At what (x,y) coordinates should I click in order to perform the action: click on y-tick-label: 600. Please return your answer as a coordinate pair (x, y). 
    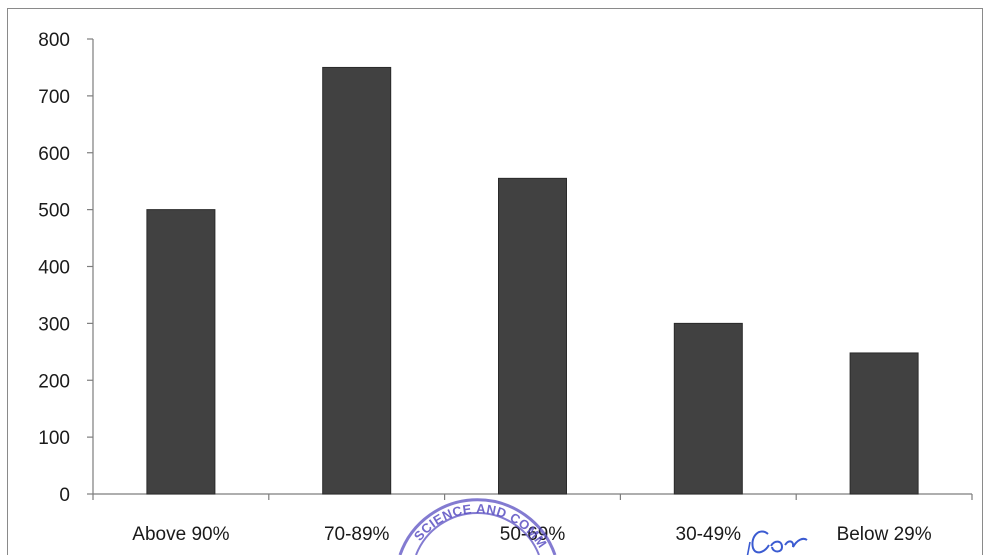
    Looking at the image, I should click on (54, 154).